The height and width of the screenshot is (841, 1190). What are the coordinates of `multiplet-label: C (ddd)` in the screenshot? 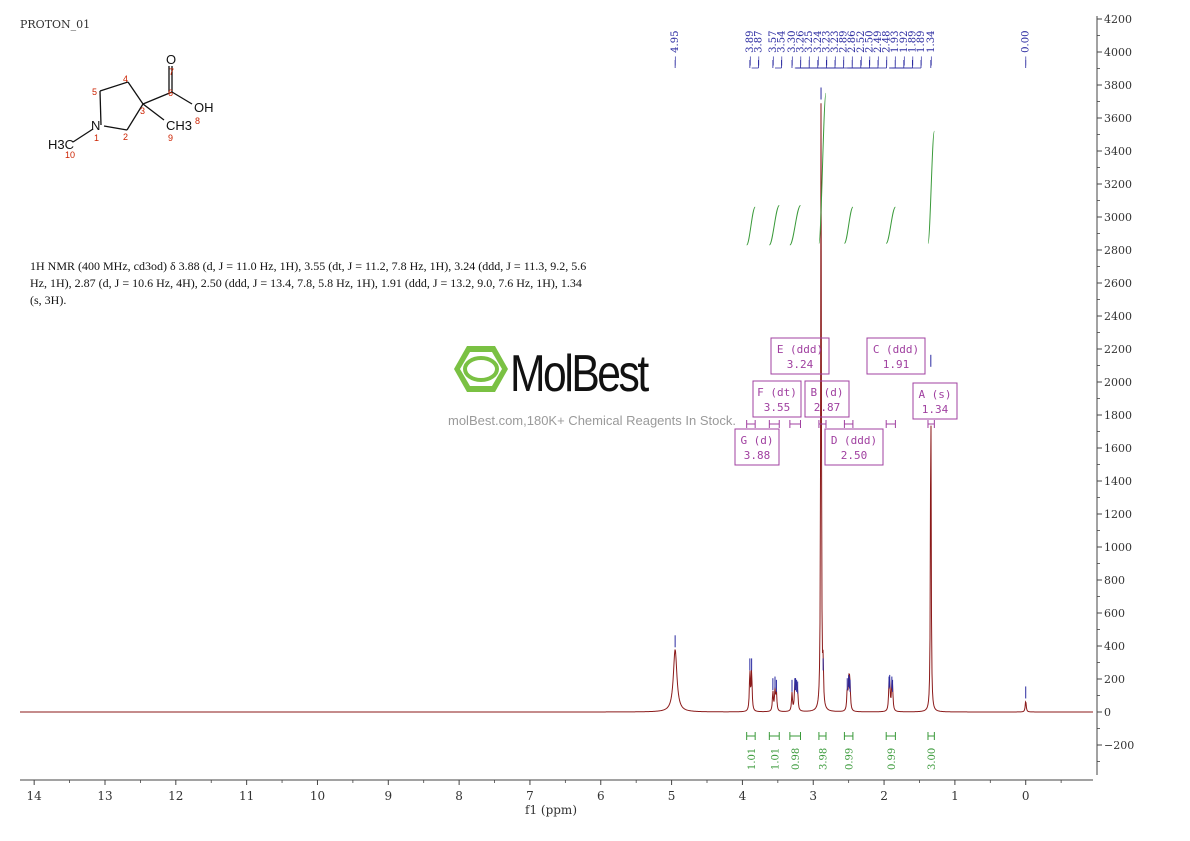 It's located at (896, 349).